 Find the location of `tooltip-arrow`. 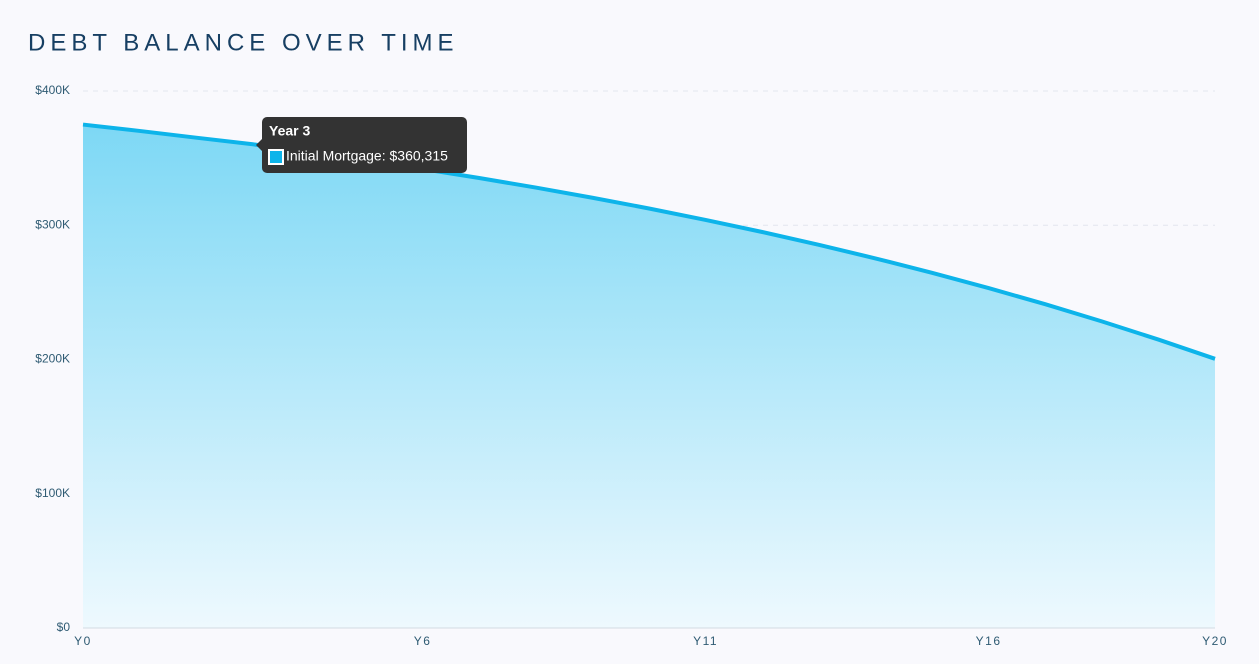

tooltip-arrow is located at coordinates (259, 145).